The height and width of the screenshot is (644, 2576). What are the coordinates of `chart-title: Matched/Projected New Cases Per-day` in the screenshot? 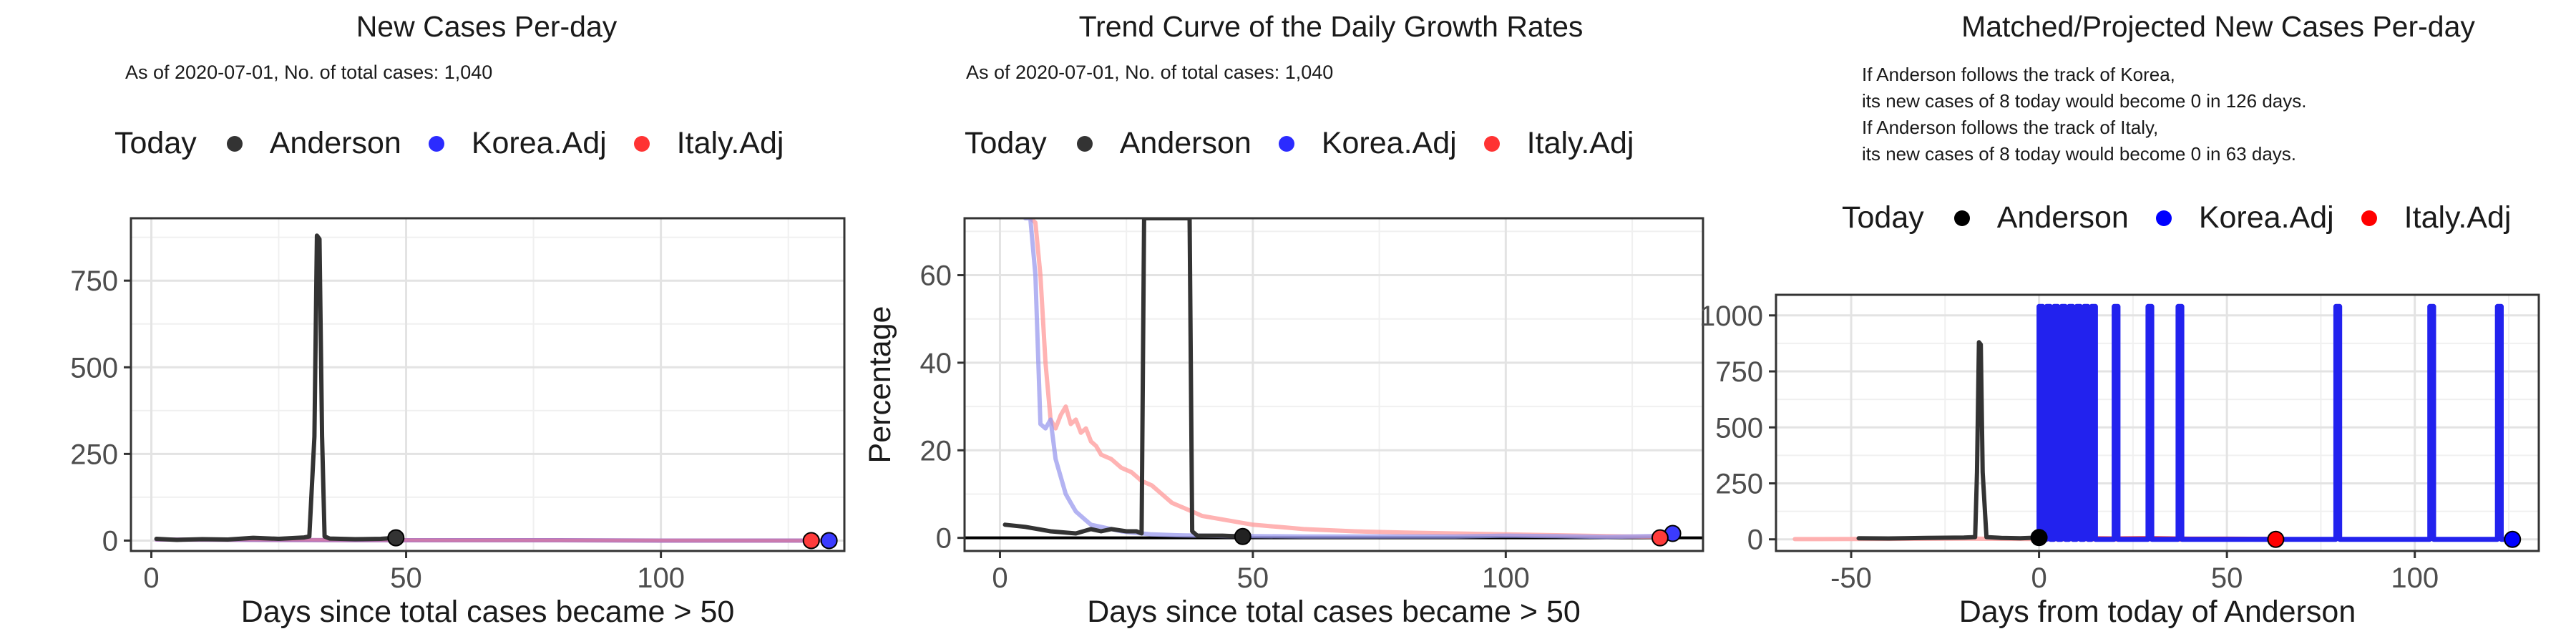 It's located at (2218, 26).